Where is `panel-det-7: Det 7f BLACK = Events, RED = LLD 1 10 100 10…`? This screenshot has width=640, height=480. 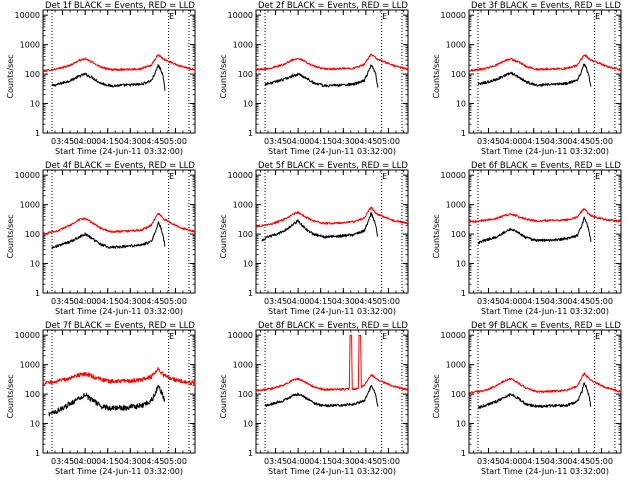 panel-det-7: Det 7f BLACK = Events, RED = LLD 1 10 100 10… is located at coordinates (101, 398).